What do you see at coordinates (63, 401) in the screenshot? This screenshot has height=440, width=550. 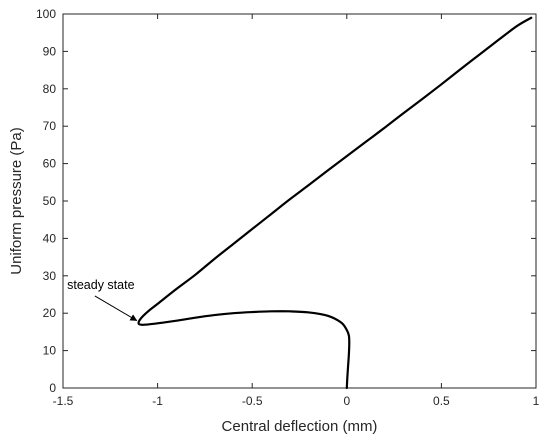 I see `x-tick-label: -1.5` at bounding box center [63, 401].